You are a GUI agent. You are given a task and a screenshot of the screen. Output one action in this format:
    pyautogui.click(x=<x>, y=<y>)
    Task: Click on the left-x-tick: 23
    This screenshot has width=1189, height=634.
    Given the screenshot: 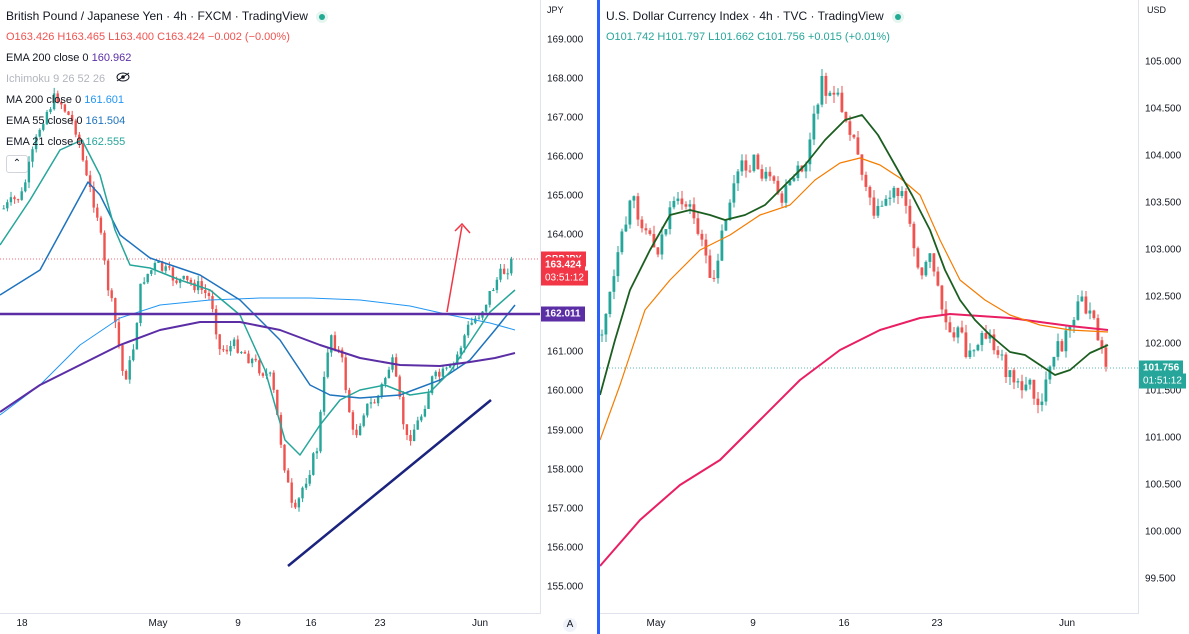 What is the action you would take?
    pyautogui.click(x=380, y=623)
    